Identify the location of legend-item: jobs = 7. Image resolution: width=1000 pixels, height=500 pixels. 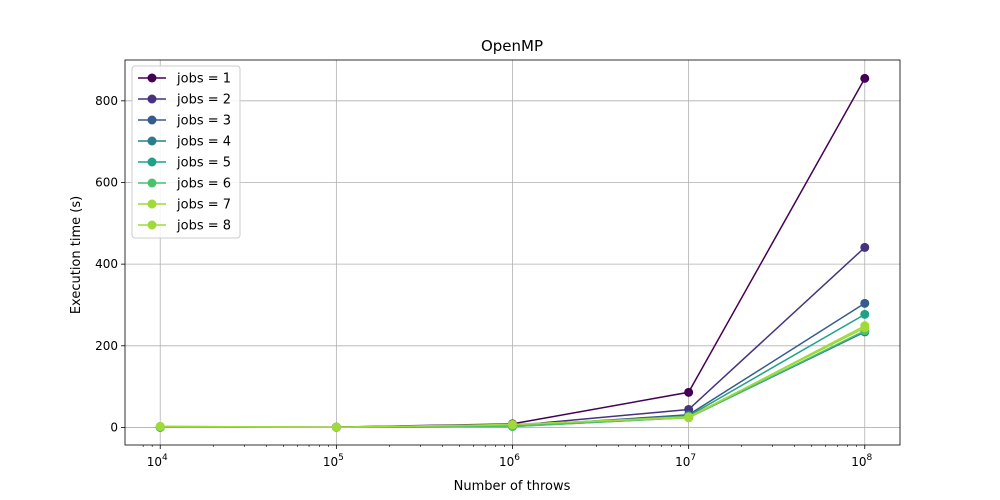
(184, 205).